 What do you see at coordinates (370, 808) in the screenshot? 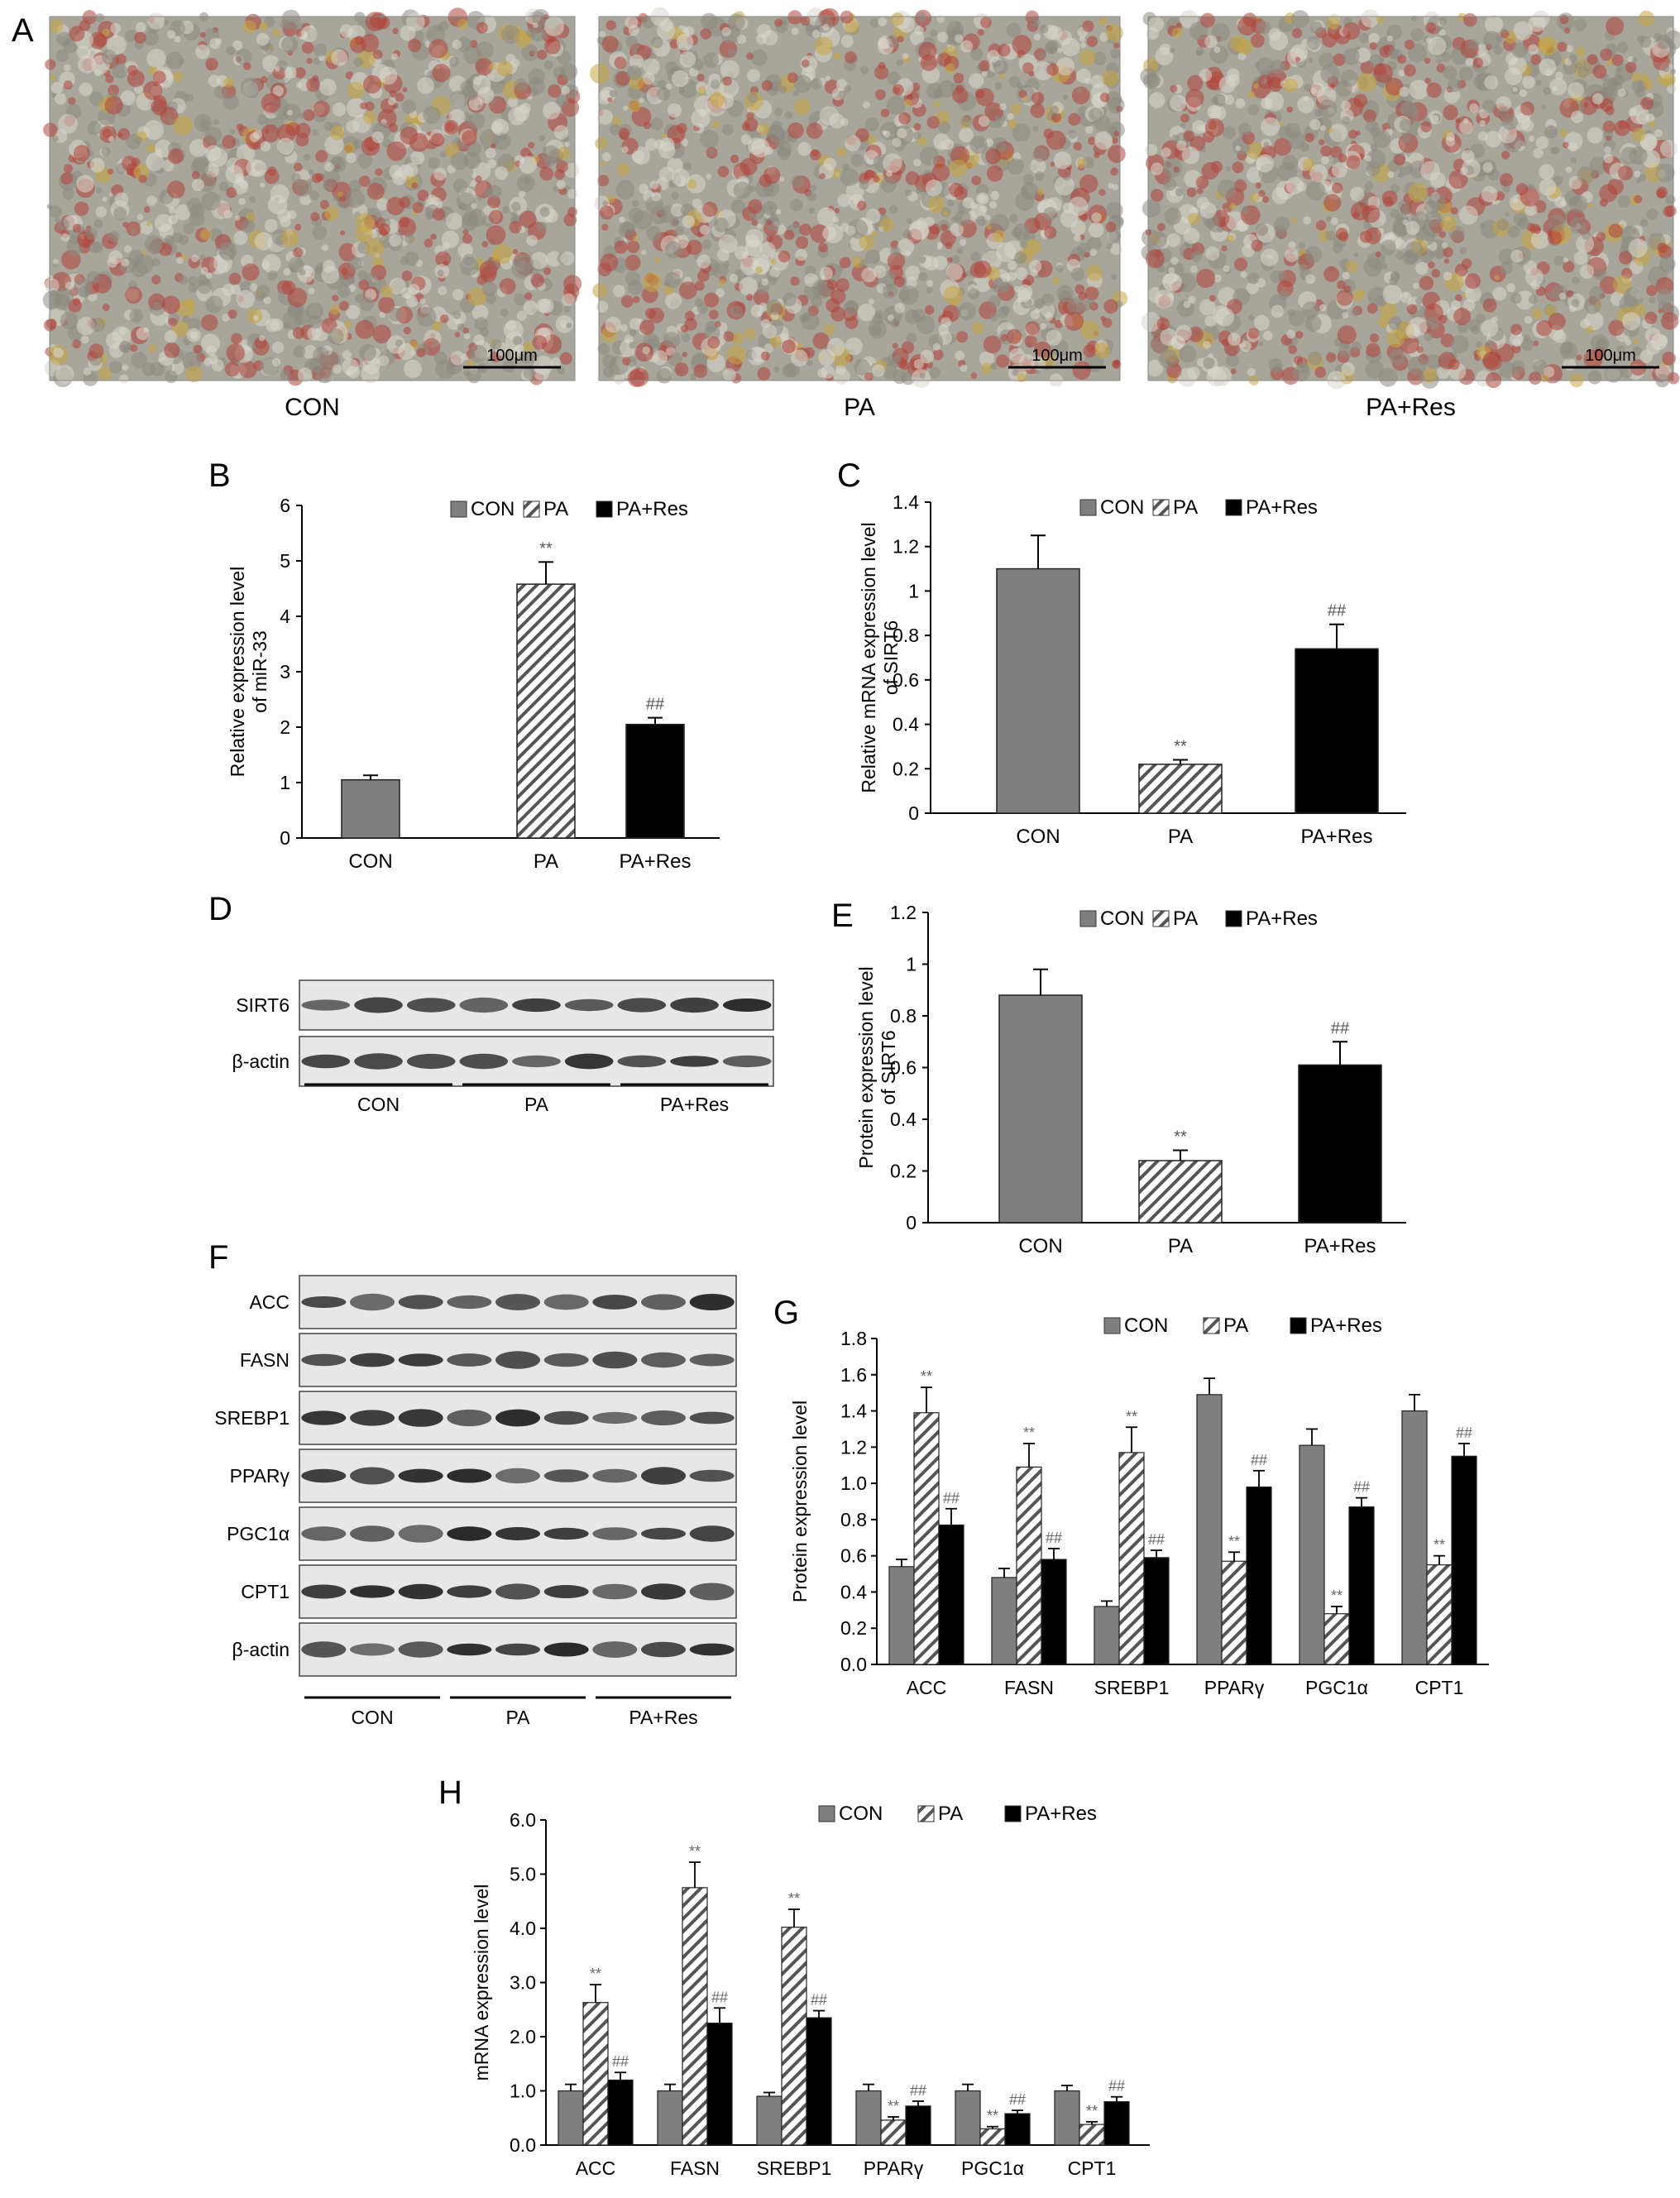
I see `bar-con` at bounding box center [370, 808].